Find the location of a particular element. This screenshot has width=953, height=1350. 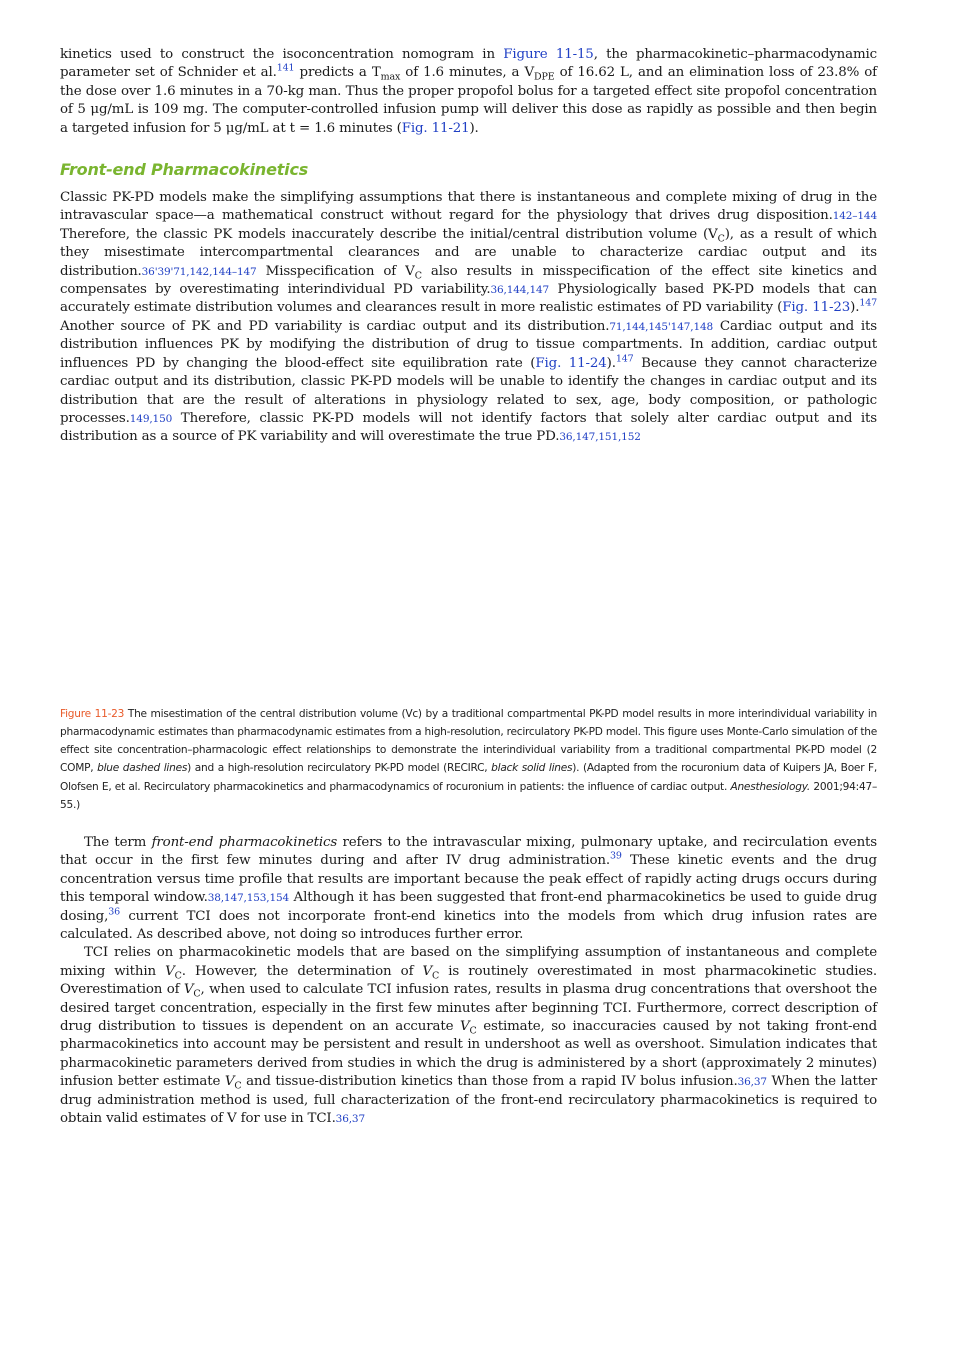

reference-superscript: 36 is located at coordinates (114, 912).